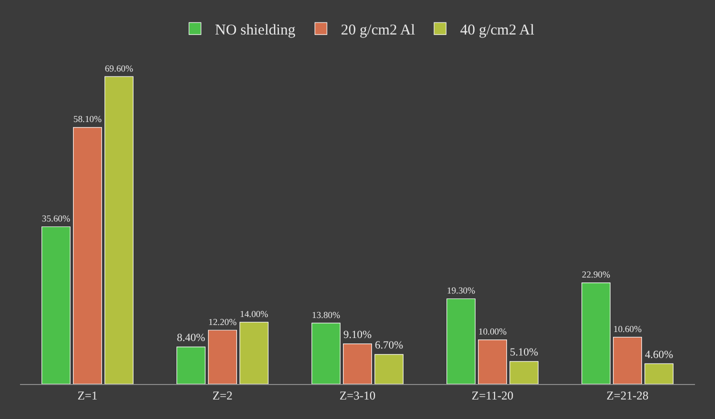 The height and width of the screenshot is (419, 715). I want to click on data-label: 10.00%, so click(493, 331).